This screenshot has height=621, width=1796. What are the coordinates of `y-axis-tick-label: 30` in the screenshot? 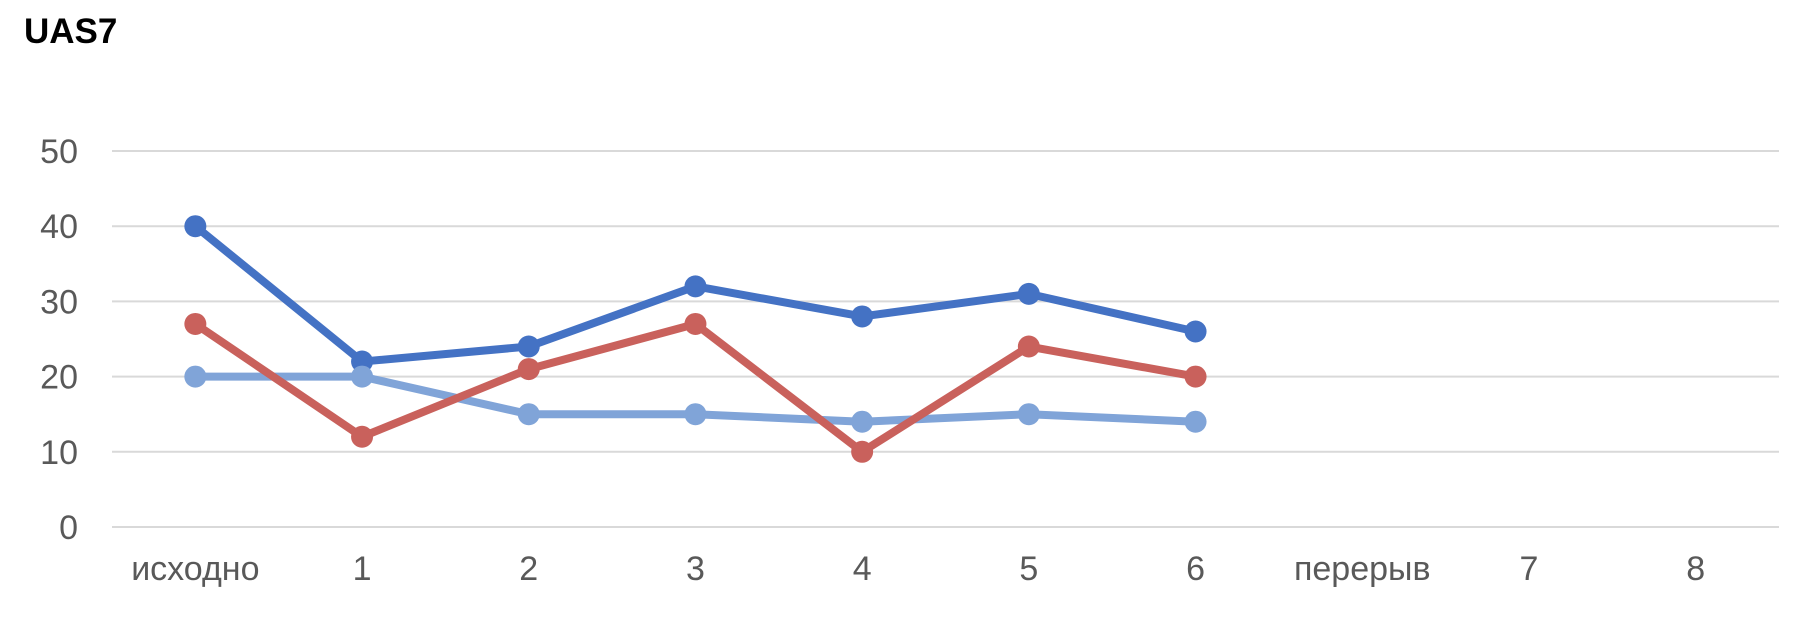 It's located at (59, 302).